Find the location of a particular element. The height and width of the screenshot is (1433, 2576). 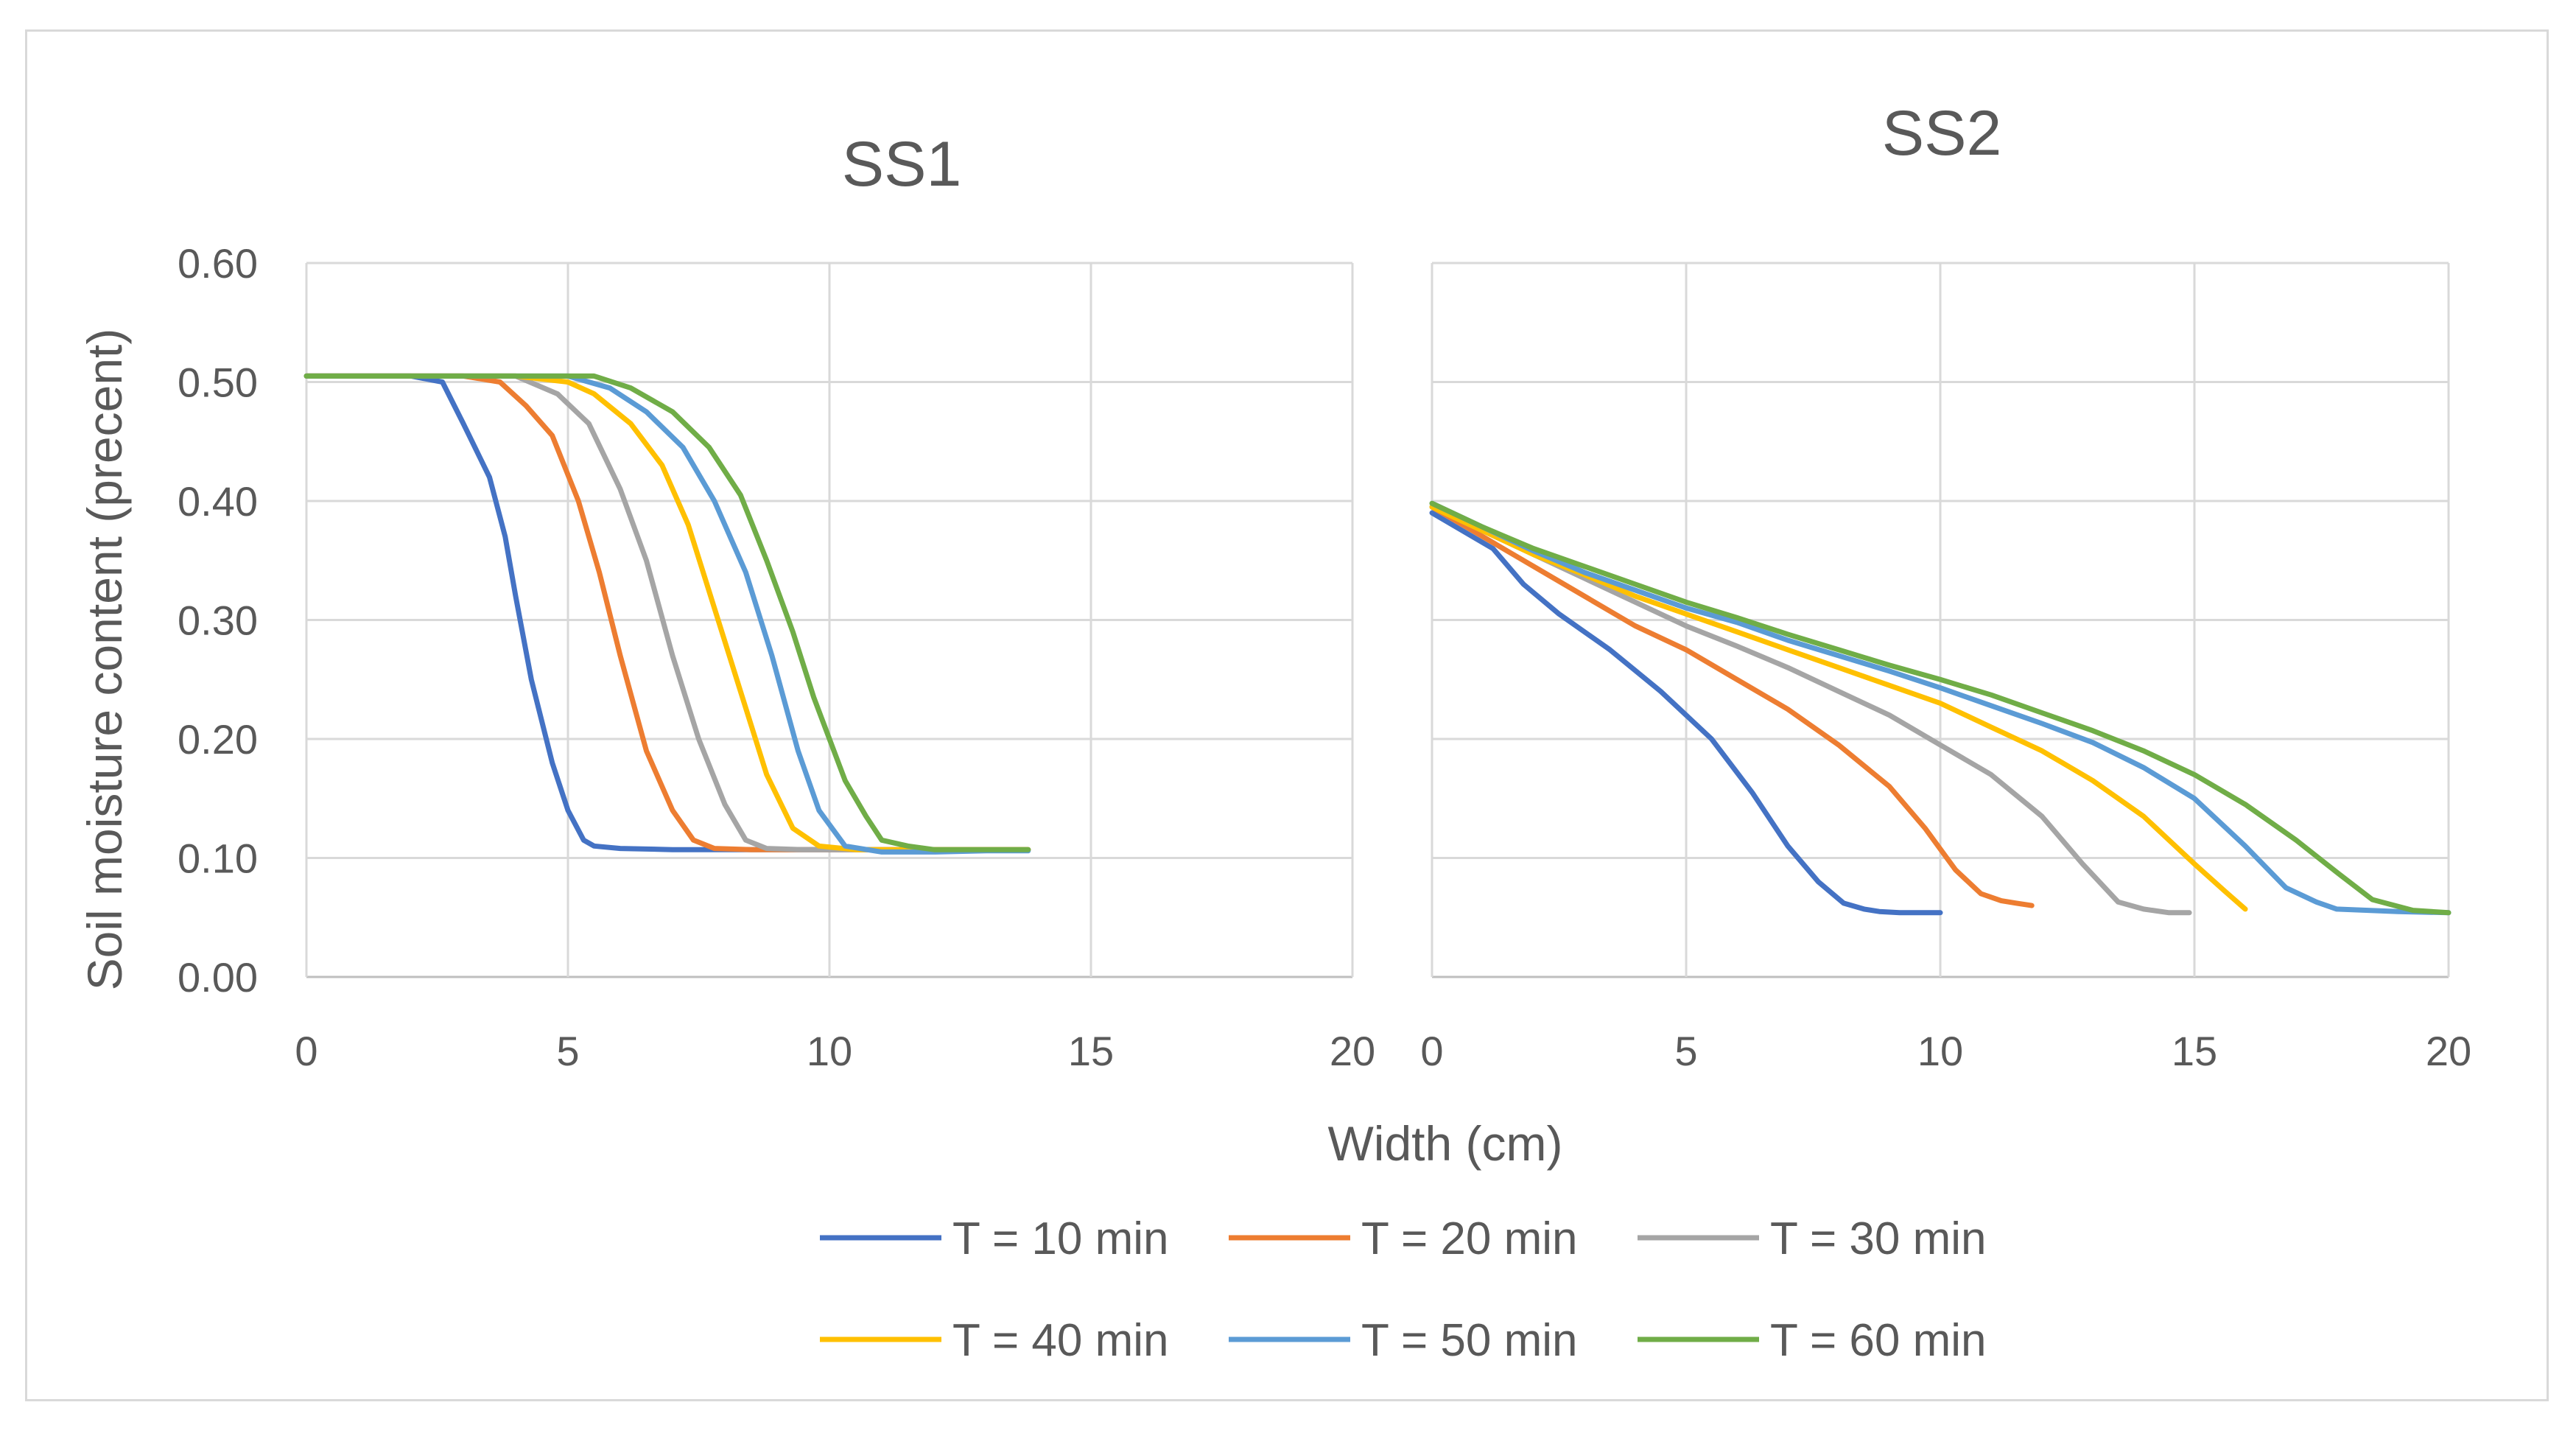

series-line-ss2-t20 is located at coordinates (1732, 706).